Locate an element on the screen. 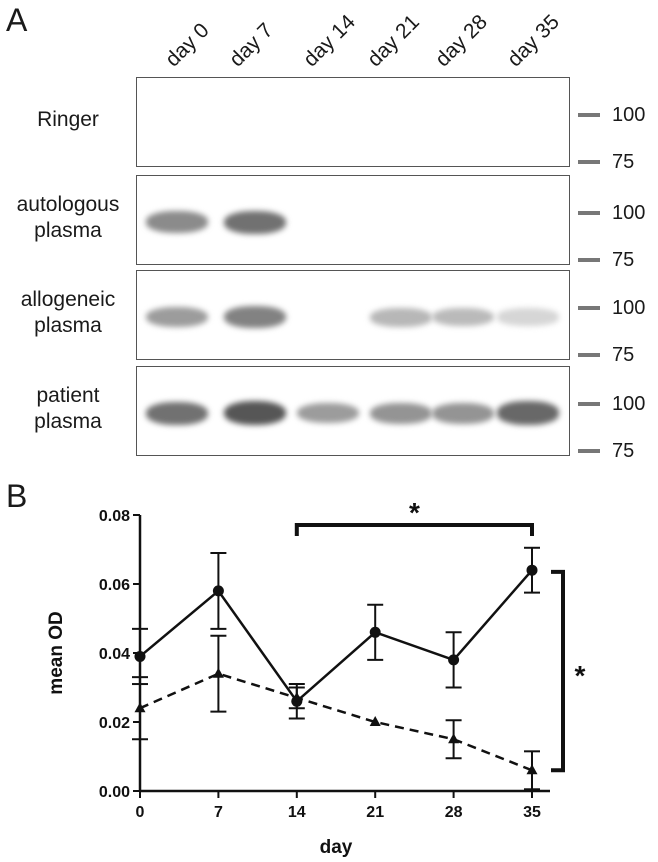  significance-bracket-vertical is located at coordinates (558, 671).